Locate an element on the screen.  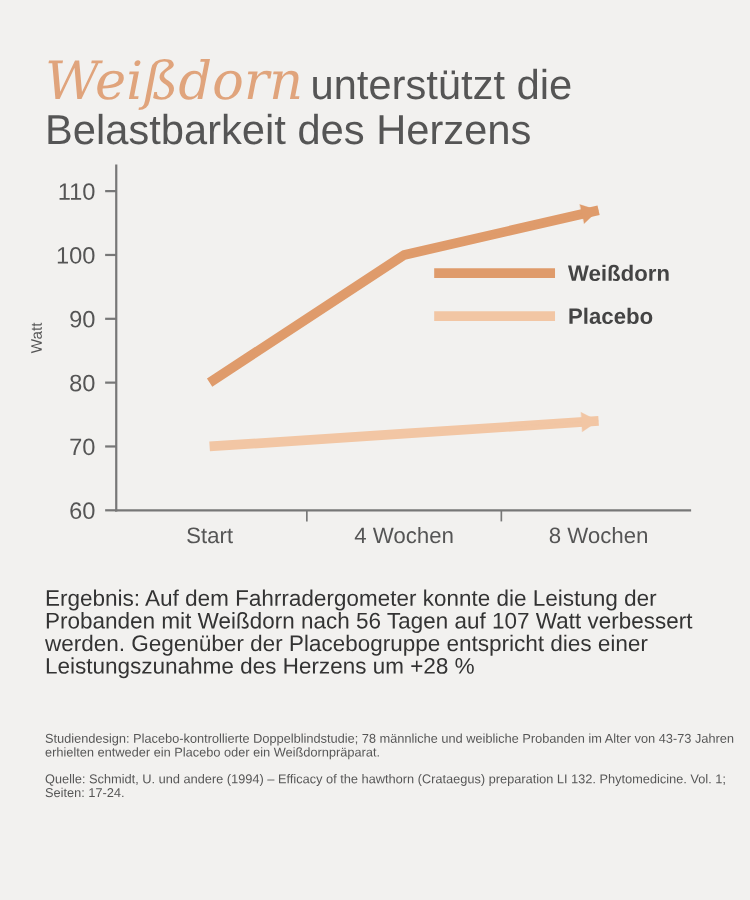
text: Ergebnis: Auf dem Fahrradergometer konnte die Leistung der Probanden mit Weißdorn nach 56 Tagen auf 107 Watt verbessert werden. Gegenüber der Placebogruppe entspricht dies einer Leistungszunahme des Herzens um +28 % is located at coordinates (368, 634).